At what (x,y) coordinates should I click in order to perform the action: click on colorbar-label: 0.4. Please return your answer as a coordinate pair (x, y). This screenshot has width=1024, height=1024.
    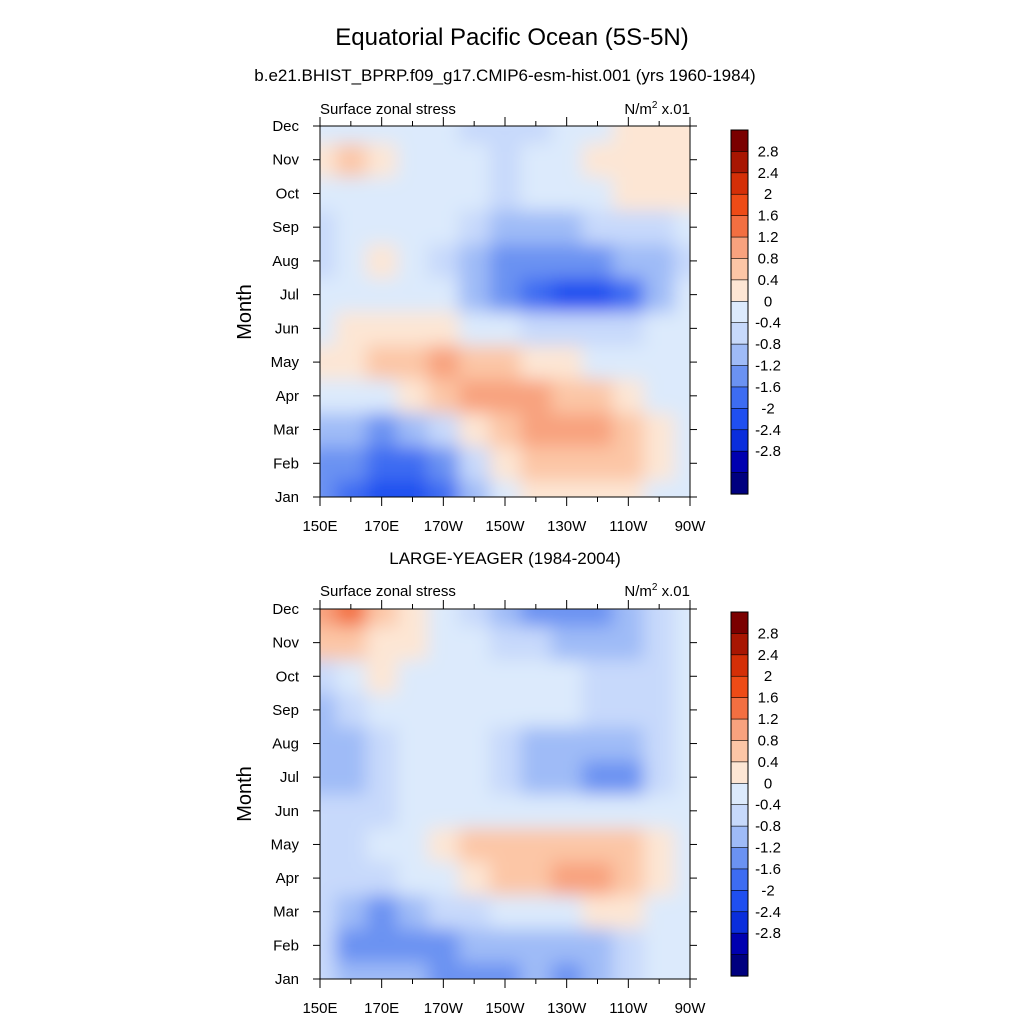
    Looking at the image, I should click on (768, 762).